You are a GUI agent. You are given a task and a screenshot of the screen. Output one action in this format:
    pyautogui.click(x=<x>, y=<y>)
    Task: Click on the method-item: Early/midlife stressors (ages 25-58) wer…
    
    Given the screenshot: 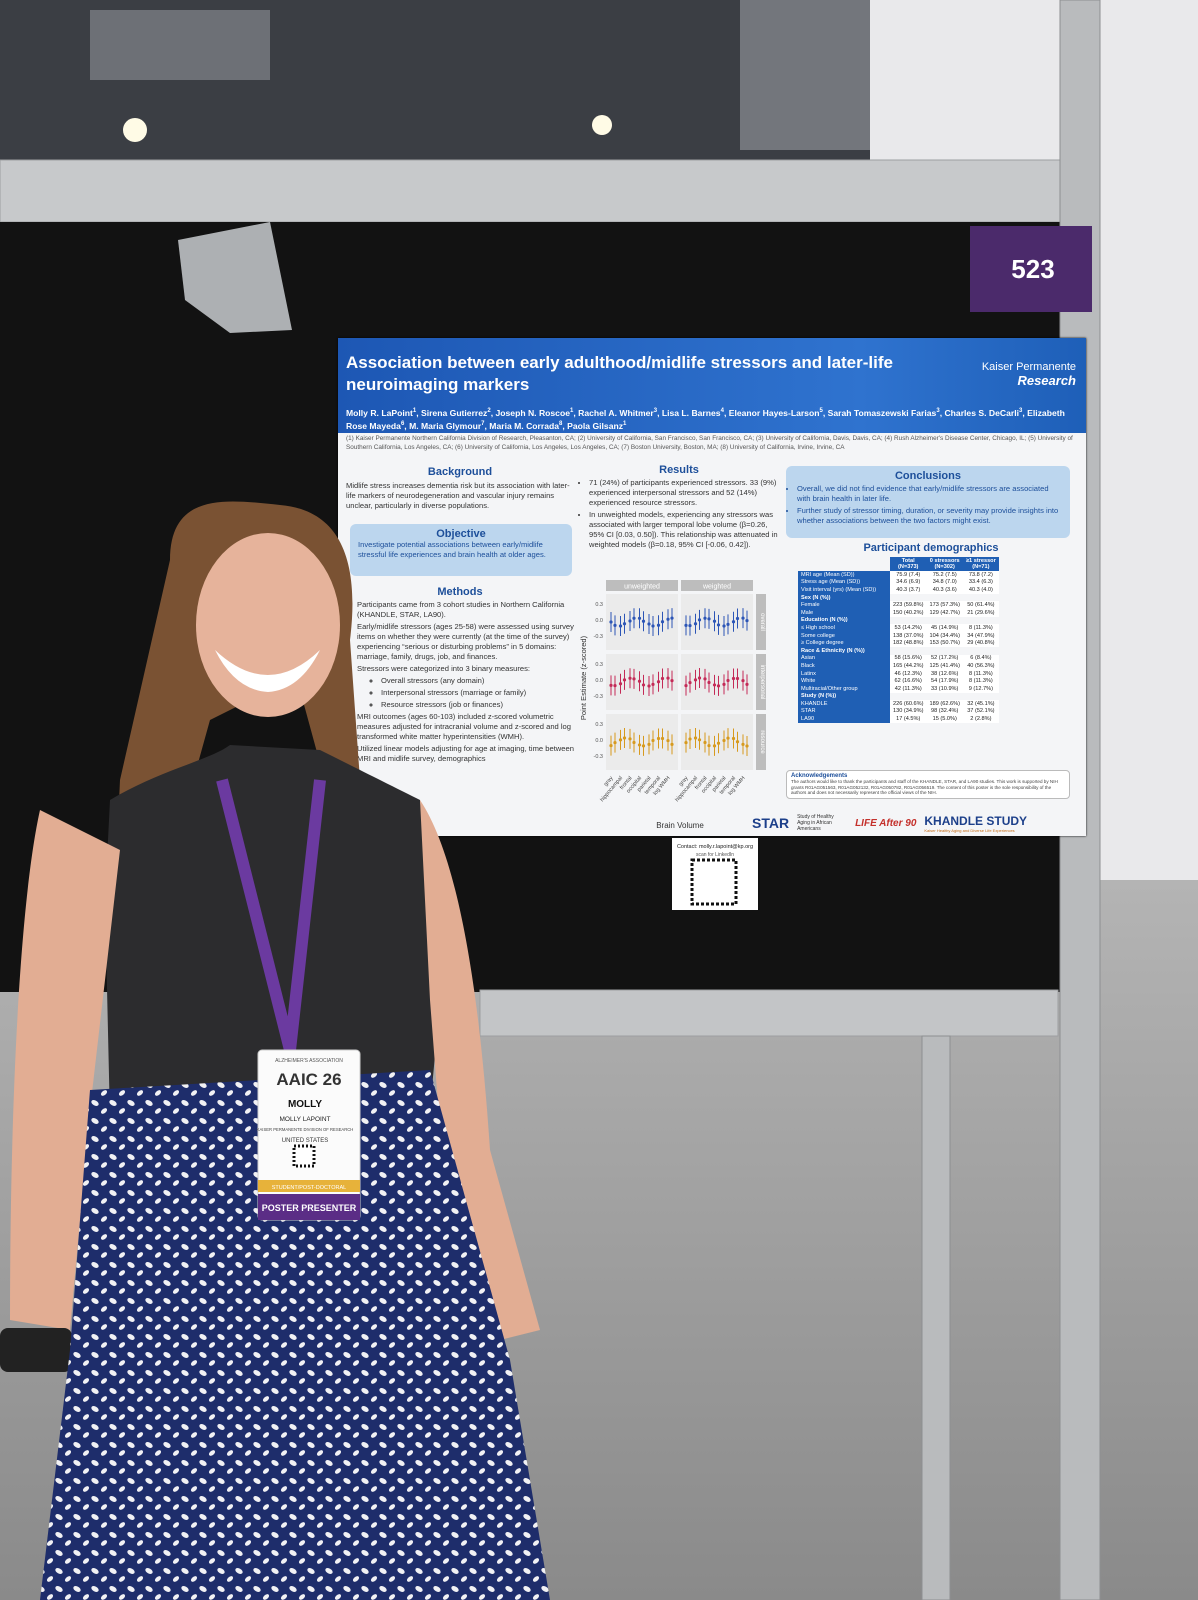 What is the action you would take?
    pyautogui.click(x=465, y=642)
    